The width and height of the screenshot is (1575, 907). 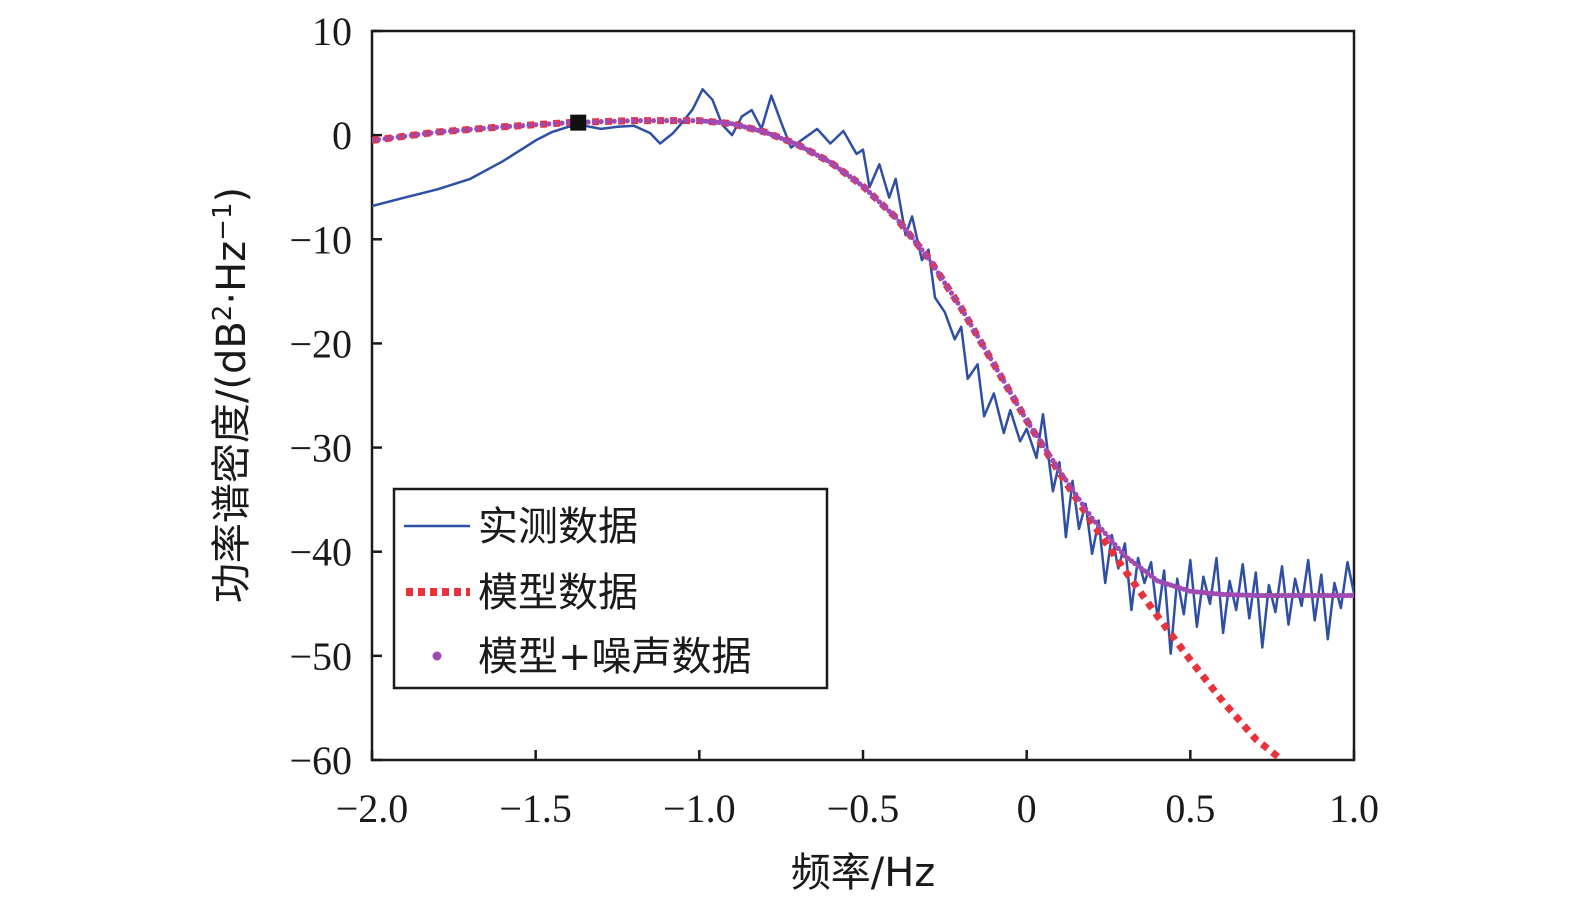 I want to click on legend-swatch-model-noise, so click(x=437, y=656).